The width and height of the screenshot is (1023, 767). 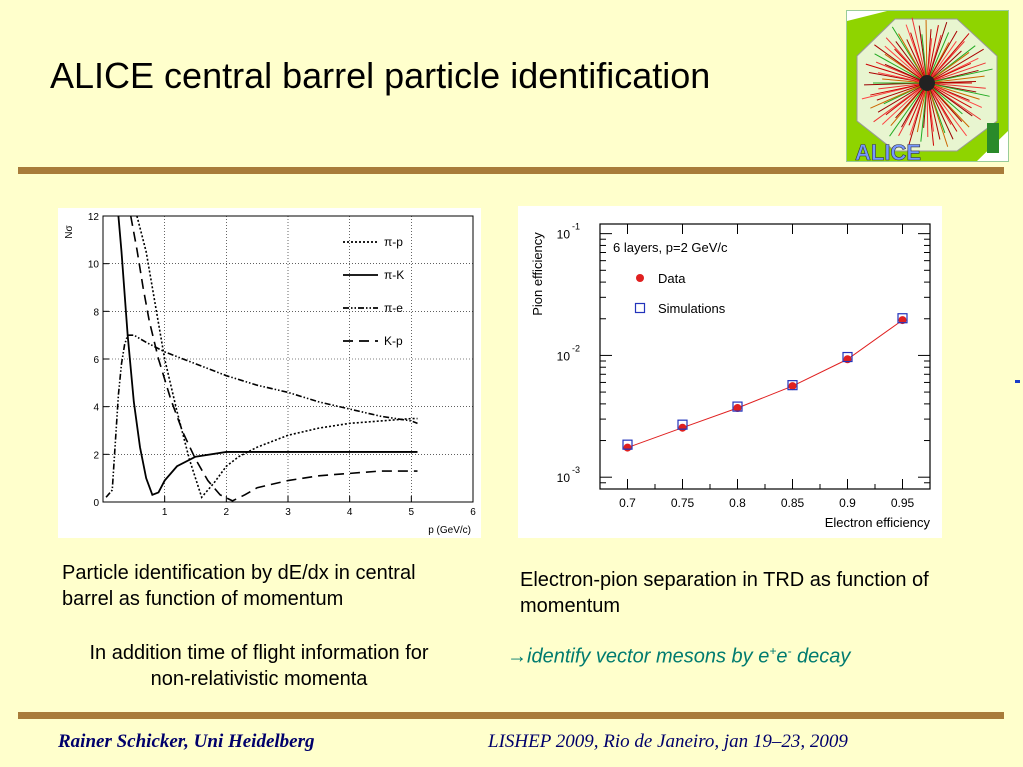 I want to click on series-Simulations, so click(x=765, y=381).